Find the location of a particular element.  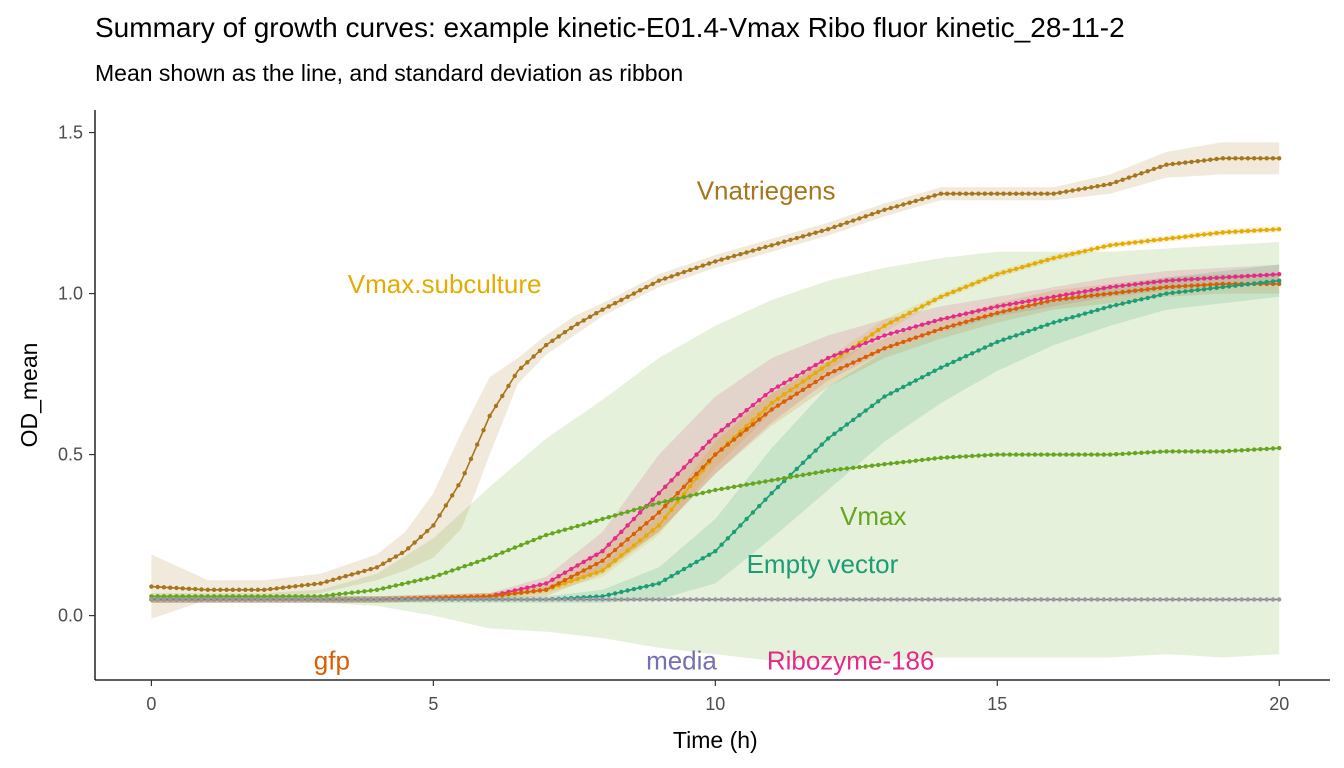

x-tick-label: 0 is located at coordinates (151, 704).